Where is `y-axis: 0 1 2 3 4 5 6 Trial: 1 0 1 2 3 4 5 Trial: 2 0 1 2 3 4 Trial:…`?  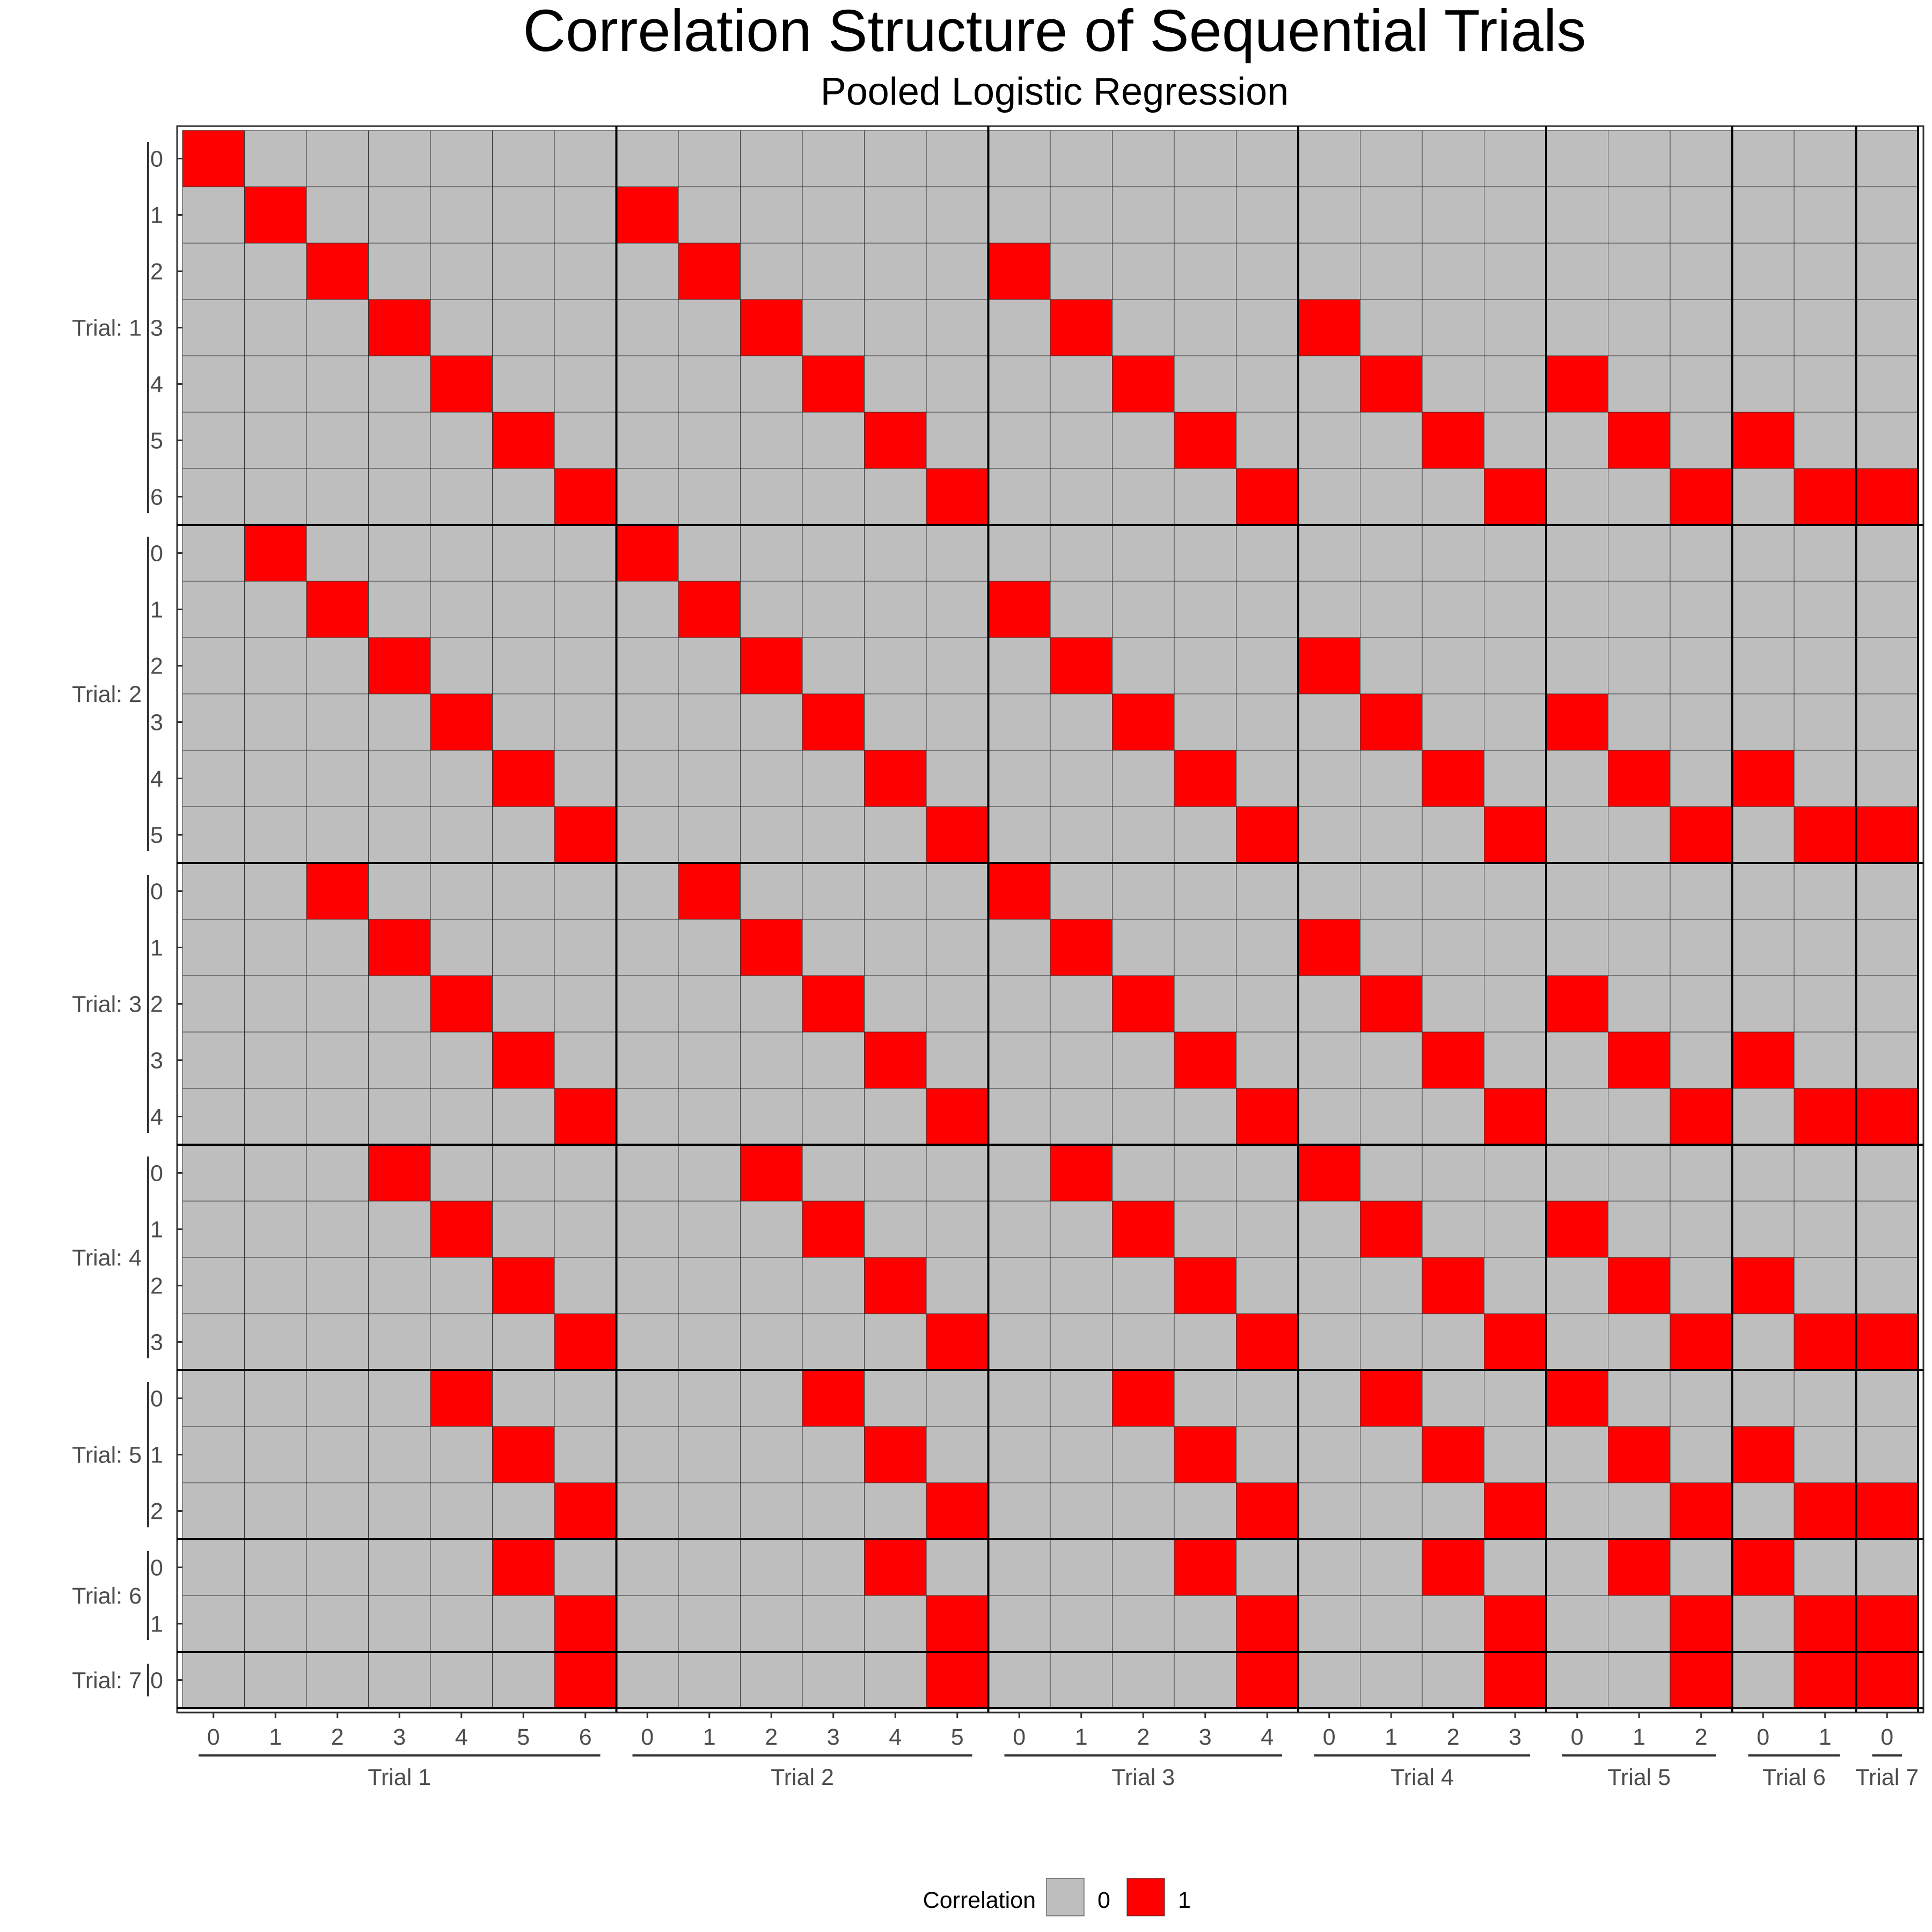
y-axis: 0 1 2 3 4 5 6 Trial: 1 0 1 2 3 4 5 Trial: 2 0 1 2 3 4 Trial:… is located at coordinates (127, 919).